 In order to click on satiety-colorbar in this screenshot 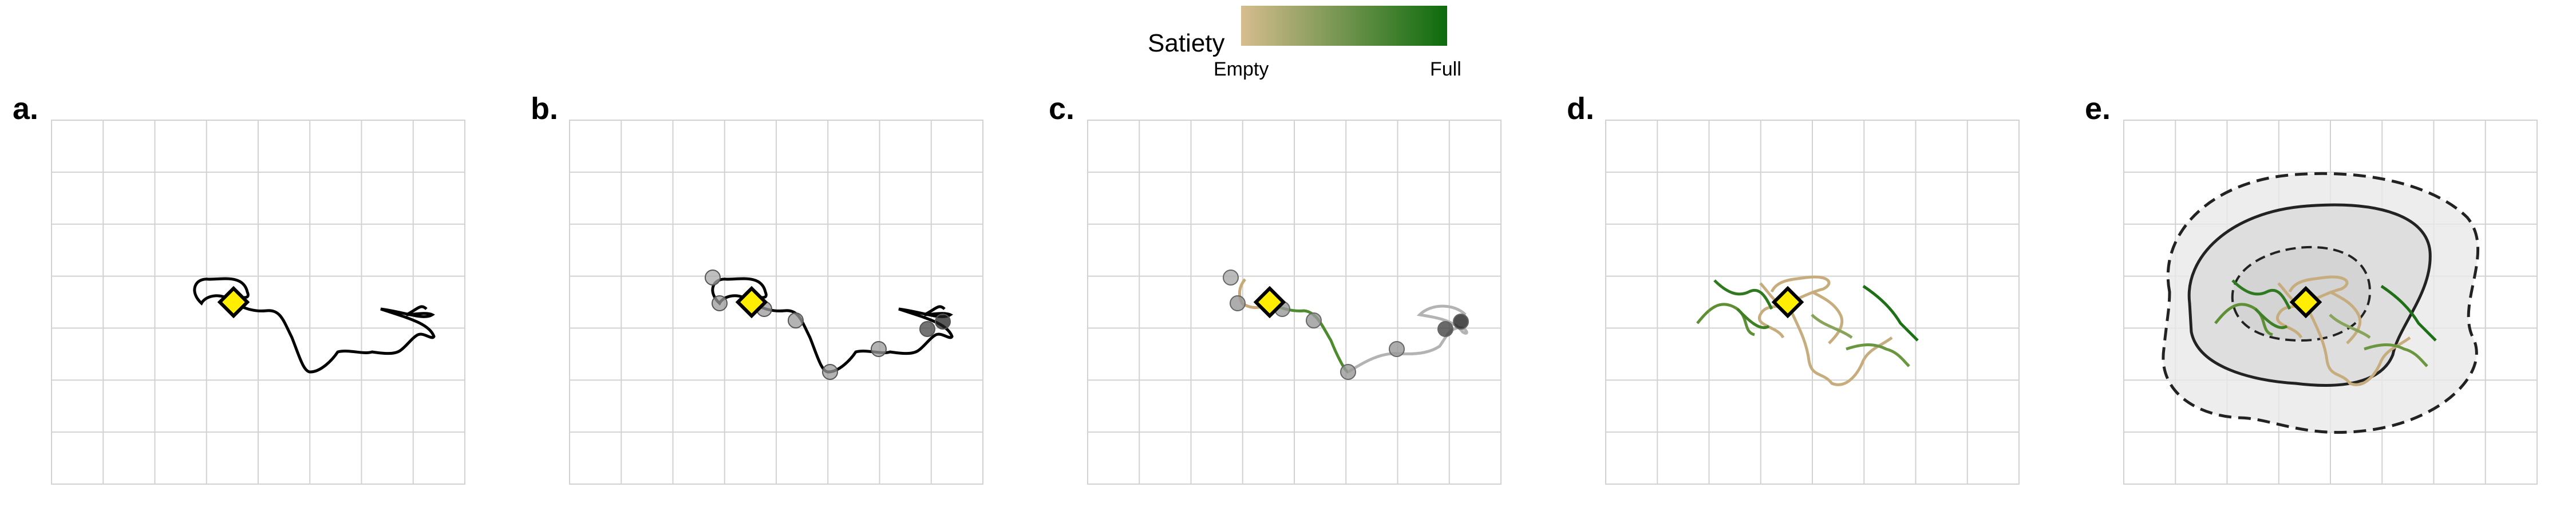, I will do `click(1344, 26)`.